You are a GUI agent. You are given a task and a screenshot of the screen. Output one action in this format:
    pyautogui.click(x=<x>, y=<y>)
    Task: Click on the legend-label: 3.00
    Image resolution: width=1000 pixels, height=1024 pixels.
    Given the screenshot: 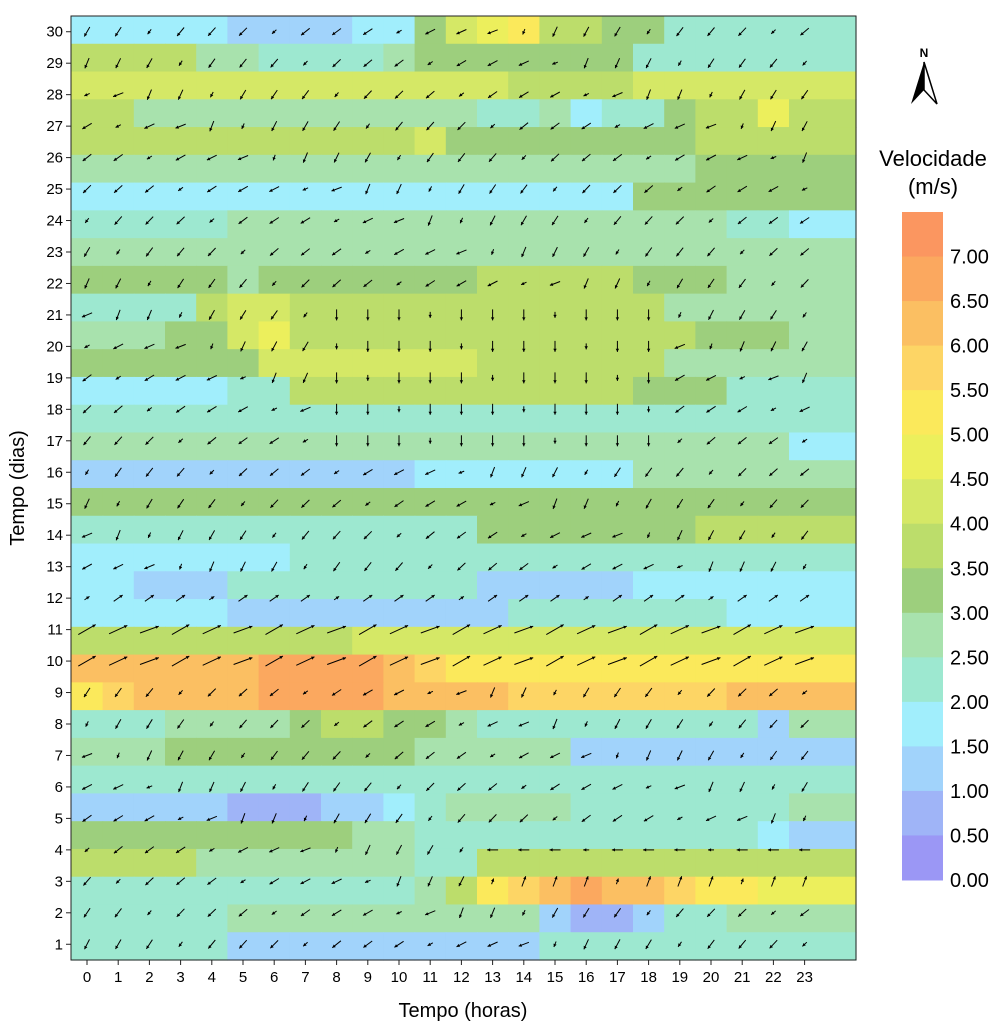 What is the action you would take?
    pyautogui.click(x=969, y=614)
    